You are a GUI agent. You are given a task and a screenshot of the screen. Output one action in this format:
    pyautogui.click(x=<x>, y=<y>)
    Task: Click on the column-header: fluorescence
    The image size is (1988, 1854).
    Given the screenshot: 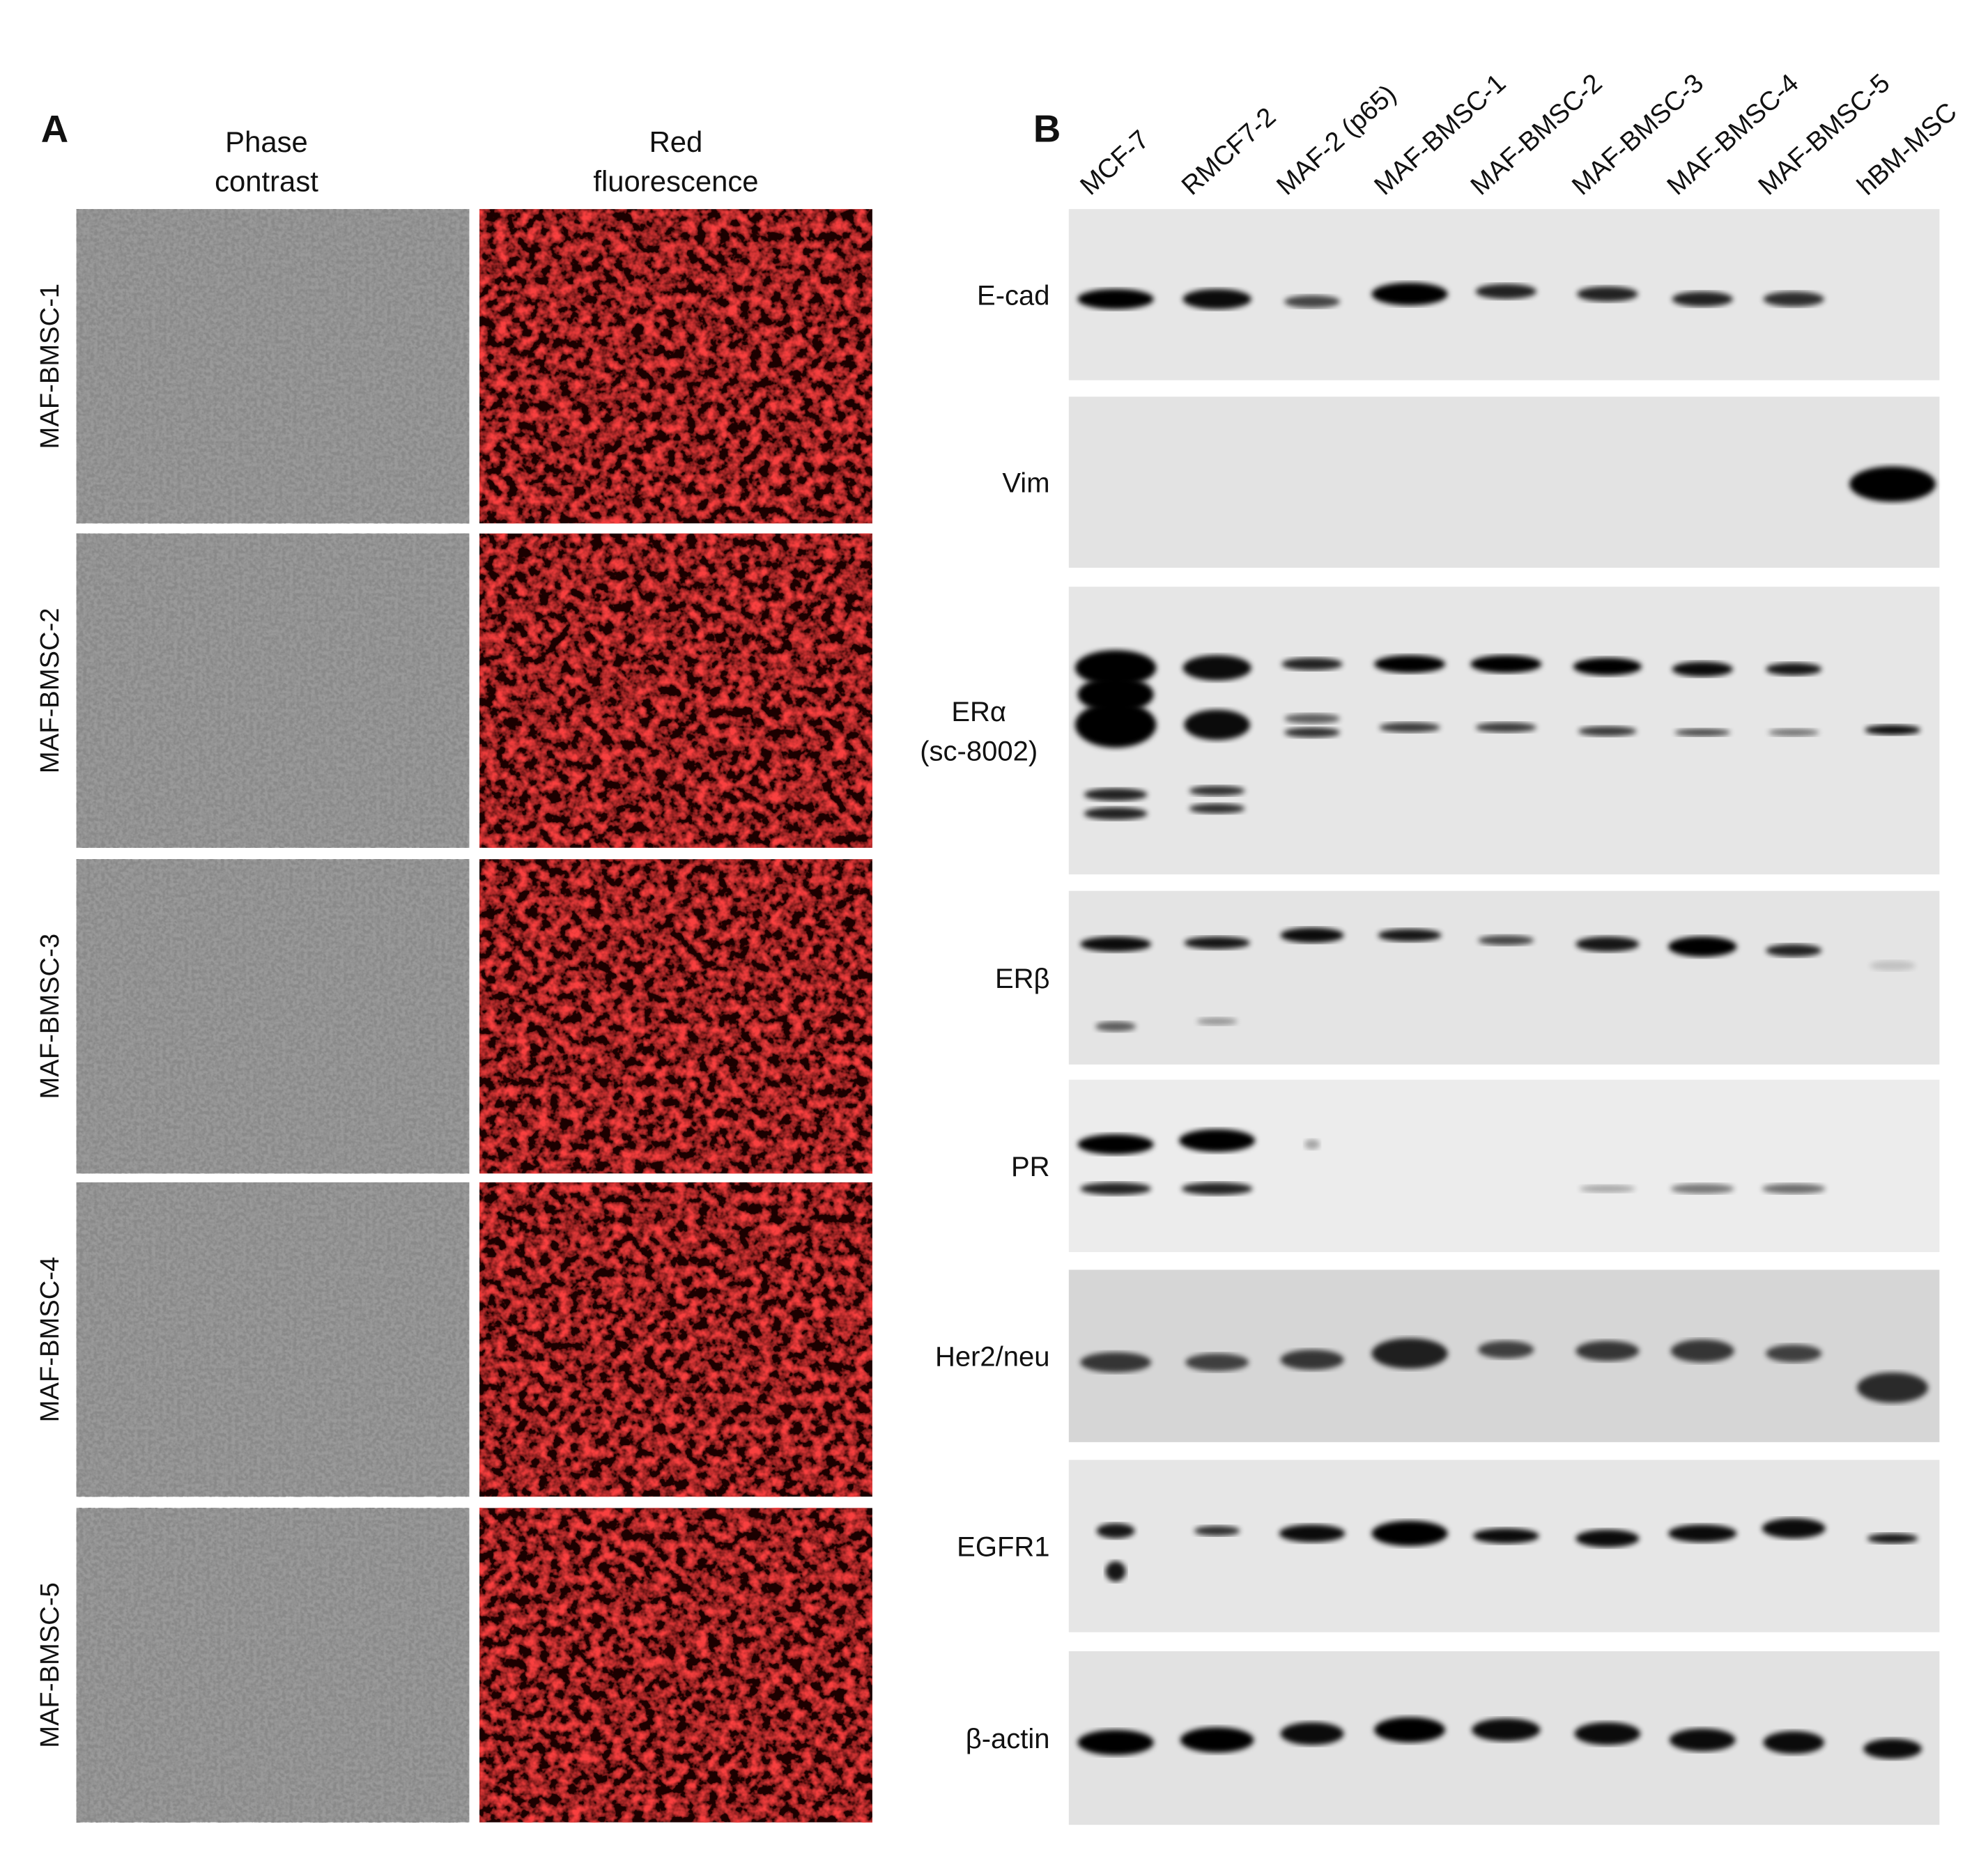 What is the action you would take?
    pyautogui.click(x=675, y=182)
    